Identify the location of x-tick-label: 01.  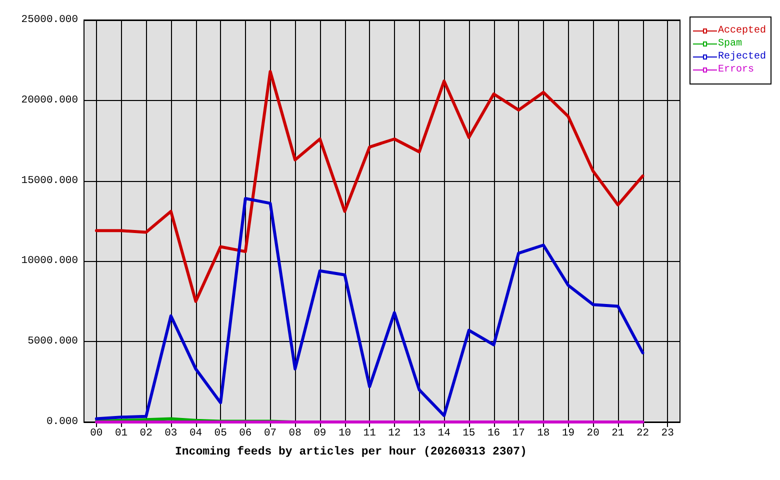
(121, 434).